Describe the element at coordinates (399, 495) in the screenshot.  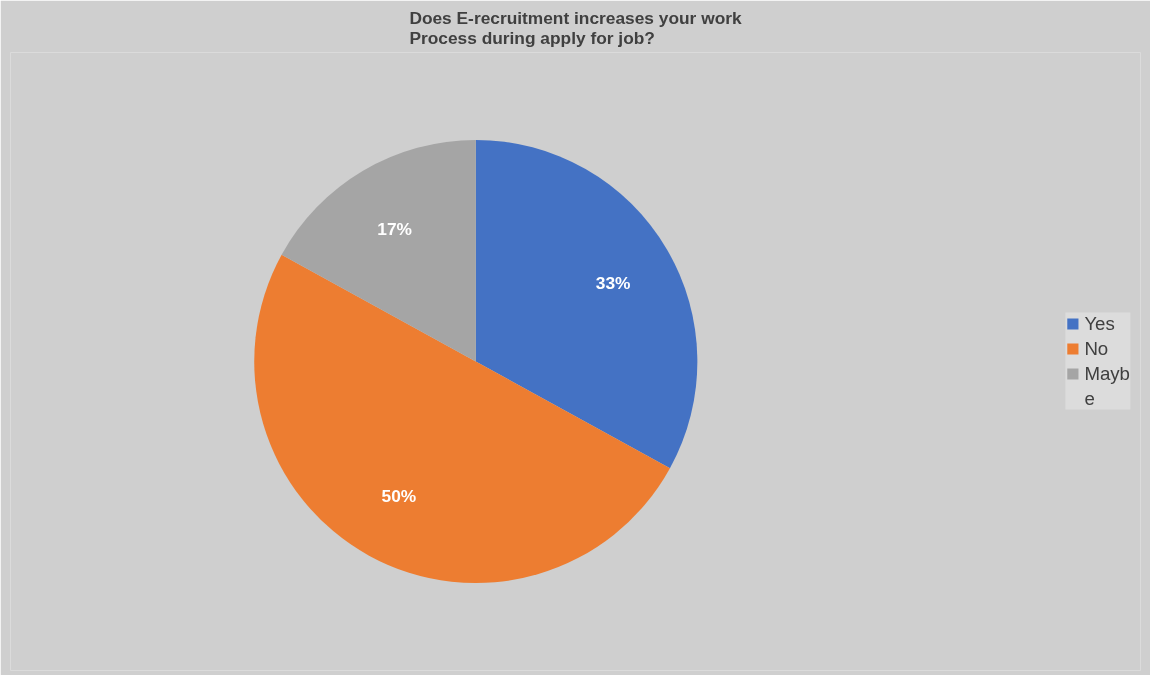
I see `data-label: 50%` at that location.